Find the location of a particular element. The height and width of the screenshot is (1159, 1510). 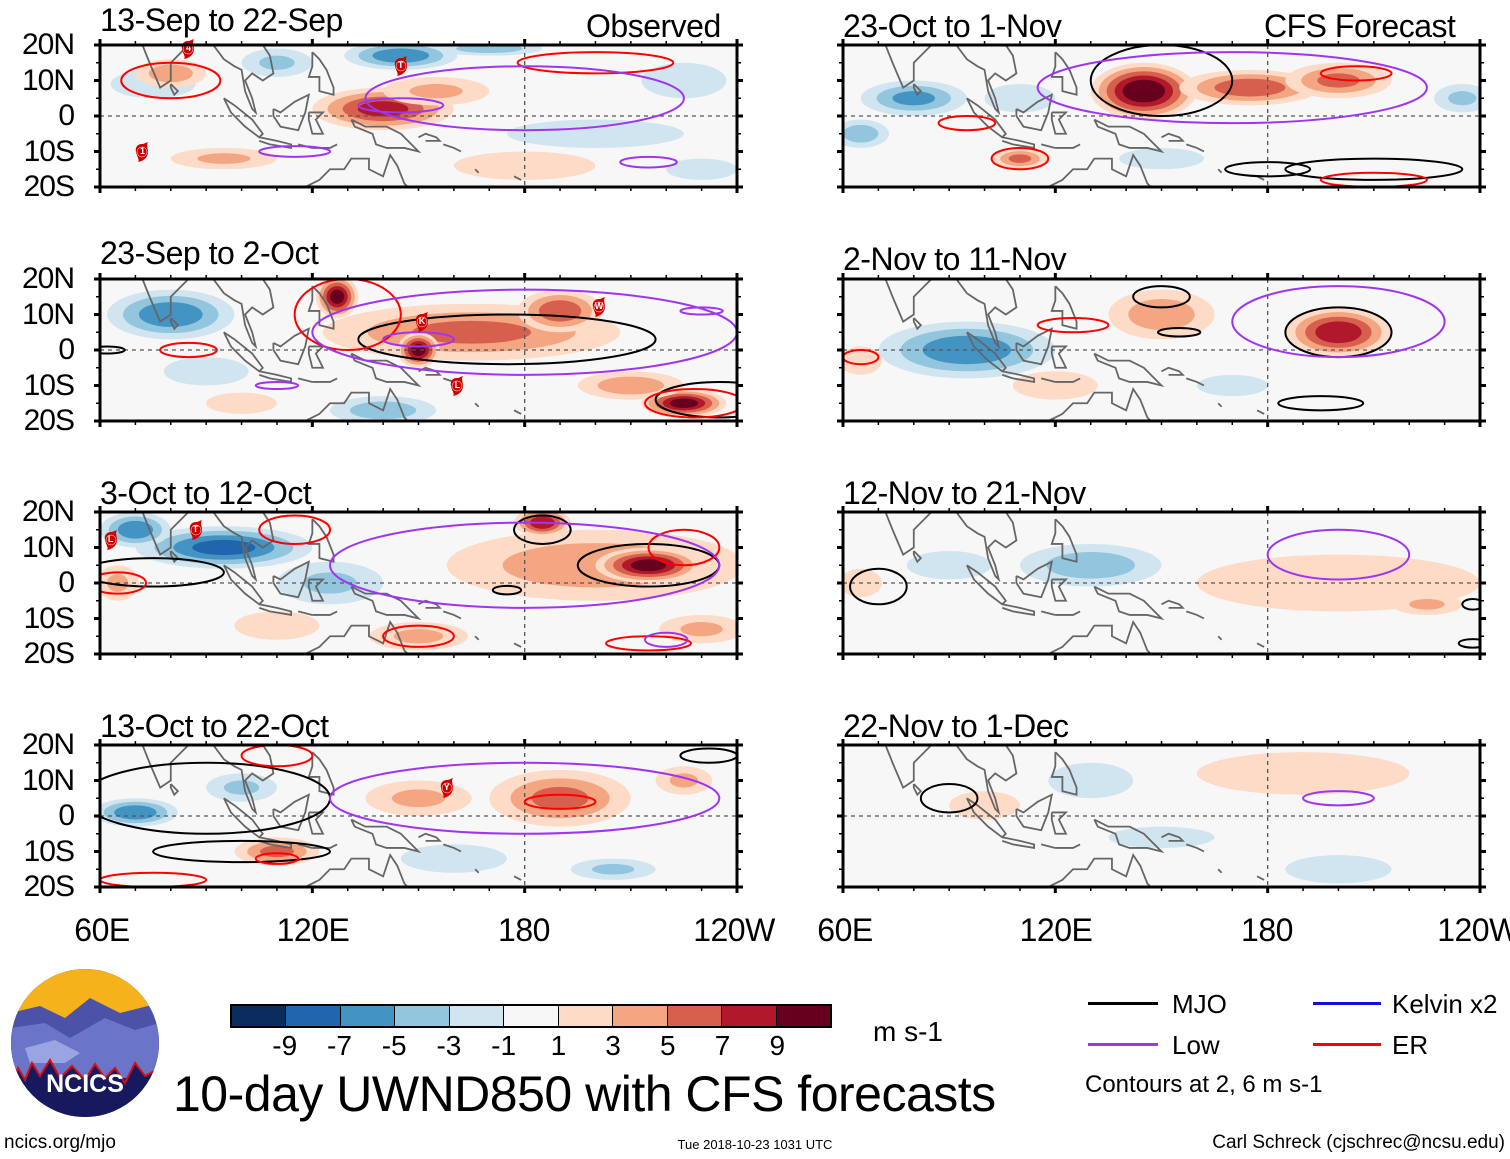

map-panel: Y is located at coordinates (418, 816).